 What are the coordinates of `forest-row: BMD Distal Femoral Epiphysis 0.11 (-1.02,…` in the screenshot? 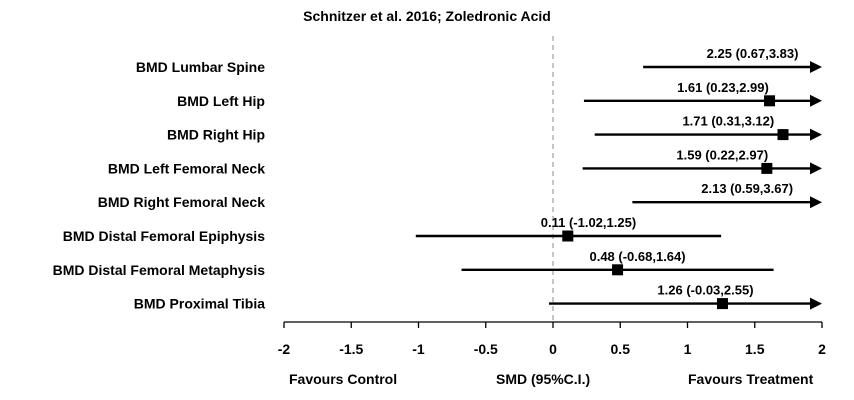 It's located at (392, 229).